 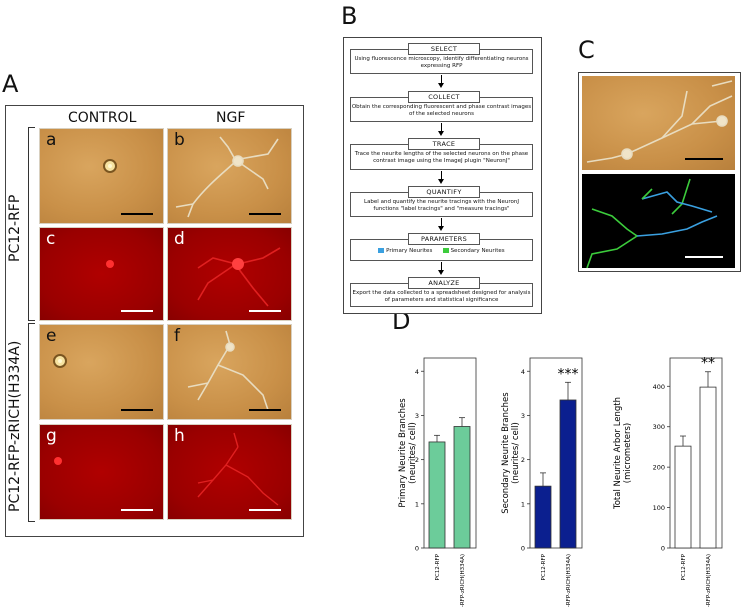 What do you see at coordinates (177, 336) in the screenshot?
I see `subpanel-label-f: f` at bounding box center [177, 336].